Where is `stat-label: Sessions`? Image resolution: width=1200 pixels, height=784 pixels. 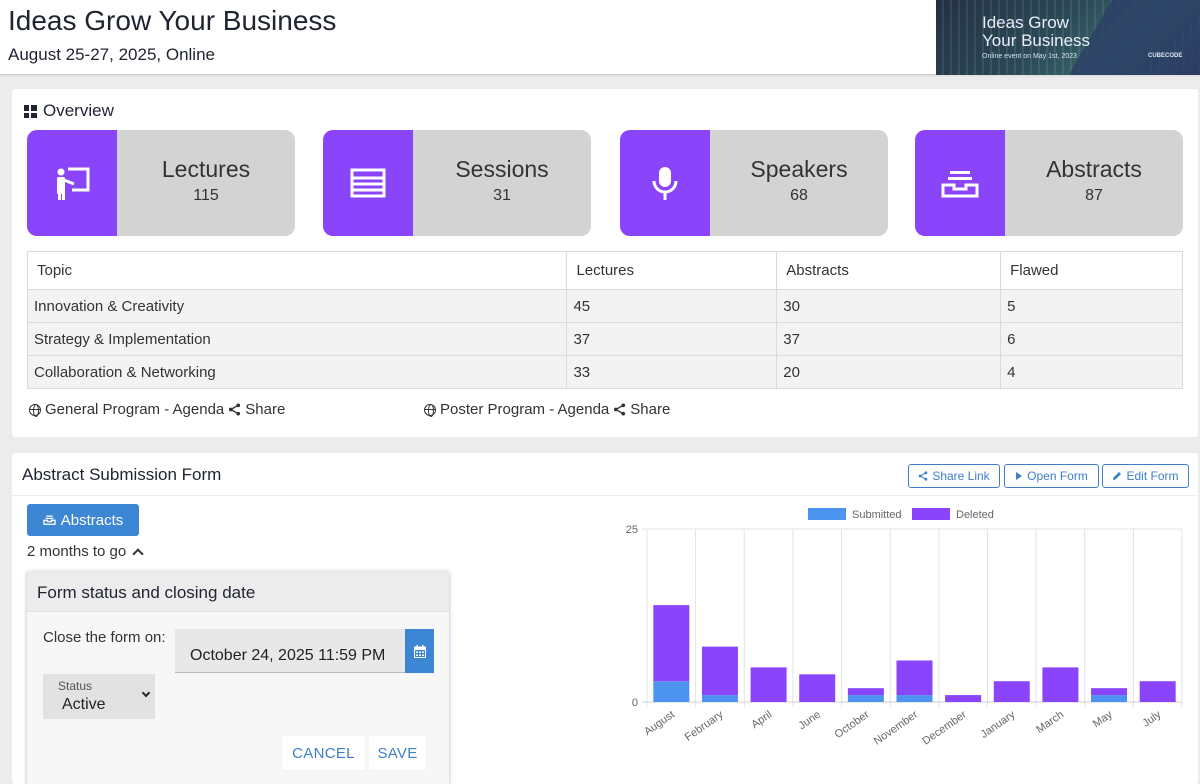 stat-label: Sessions is located at coordinates (502, 169).